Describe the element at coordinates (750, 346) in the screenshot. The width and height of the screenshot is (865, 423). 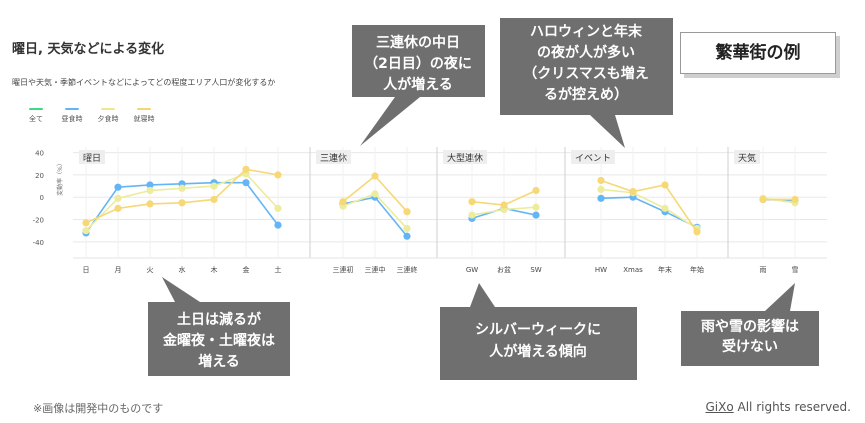
I see `callout-text-line: 受けない` at that location.